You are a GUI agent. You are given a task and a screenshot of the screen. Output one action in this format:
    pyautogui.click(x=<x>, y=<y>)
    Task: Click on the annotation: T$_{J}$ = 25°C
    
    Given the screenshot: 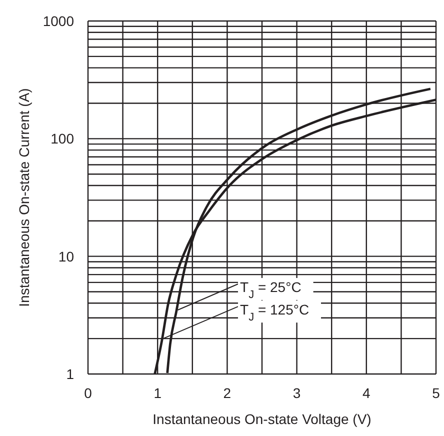 What is the action you would take?
    pyautogui.click(x=271, y=289)
    